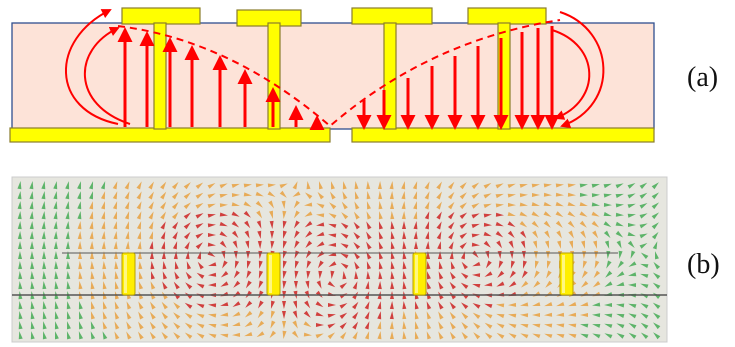 This screenshot has width=735, height=347. Describe the element at coordinates (571, 74) in the screenshot. I see `return-arrow-right-inner` at that location.